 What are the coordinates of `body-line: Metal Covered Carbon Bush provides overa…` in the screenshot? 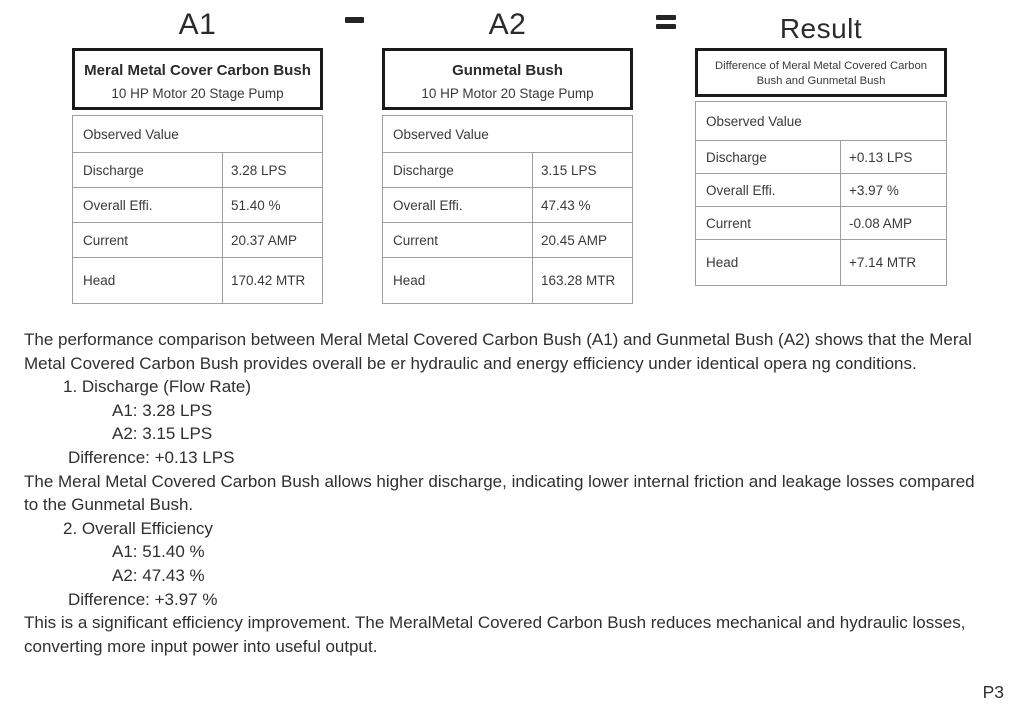 It's located at (470, 363).